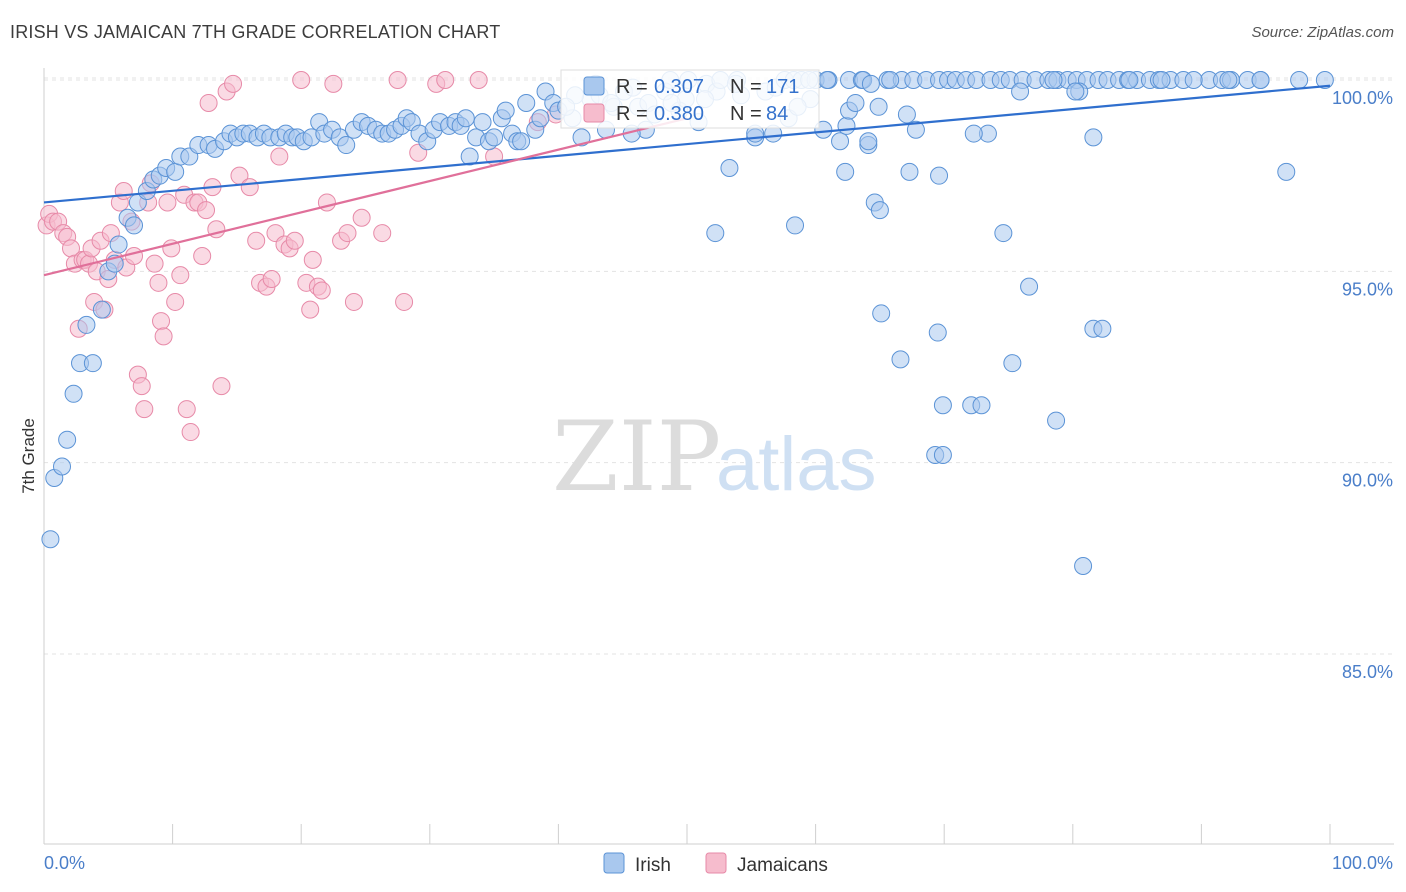 This screenshot has height=892, width=1406. I want to click on legend-bottom-irish-swatch, so click(614, 863).